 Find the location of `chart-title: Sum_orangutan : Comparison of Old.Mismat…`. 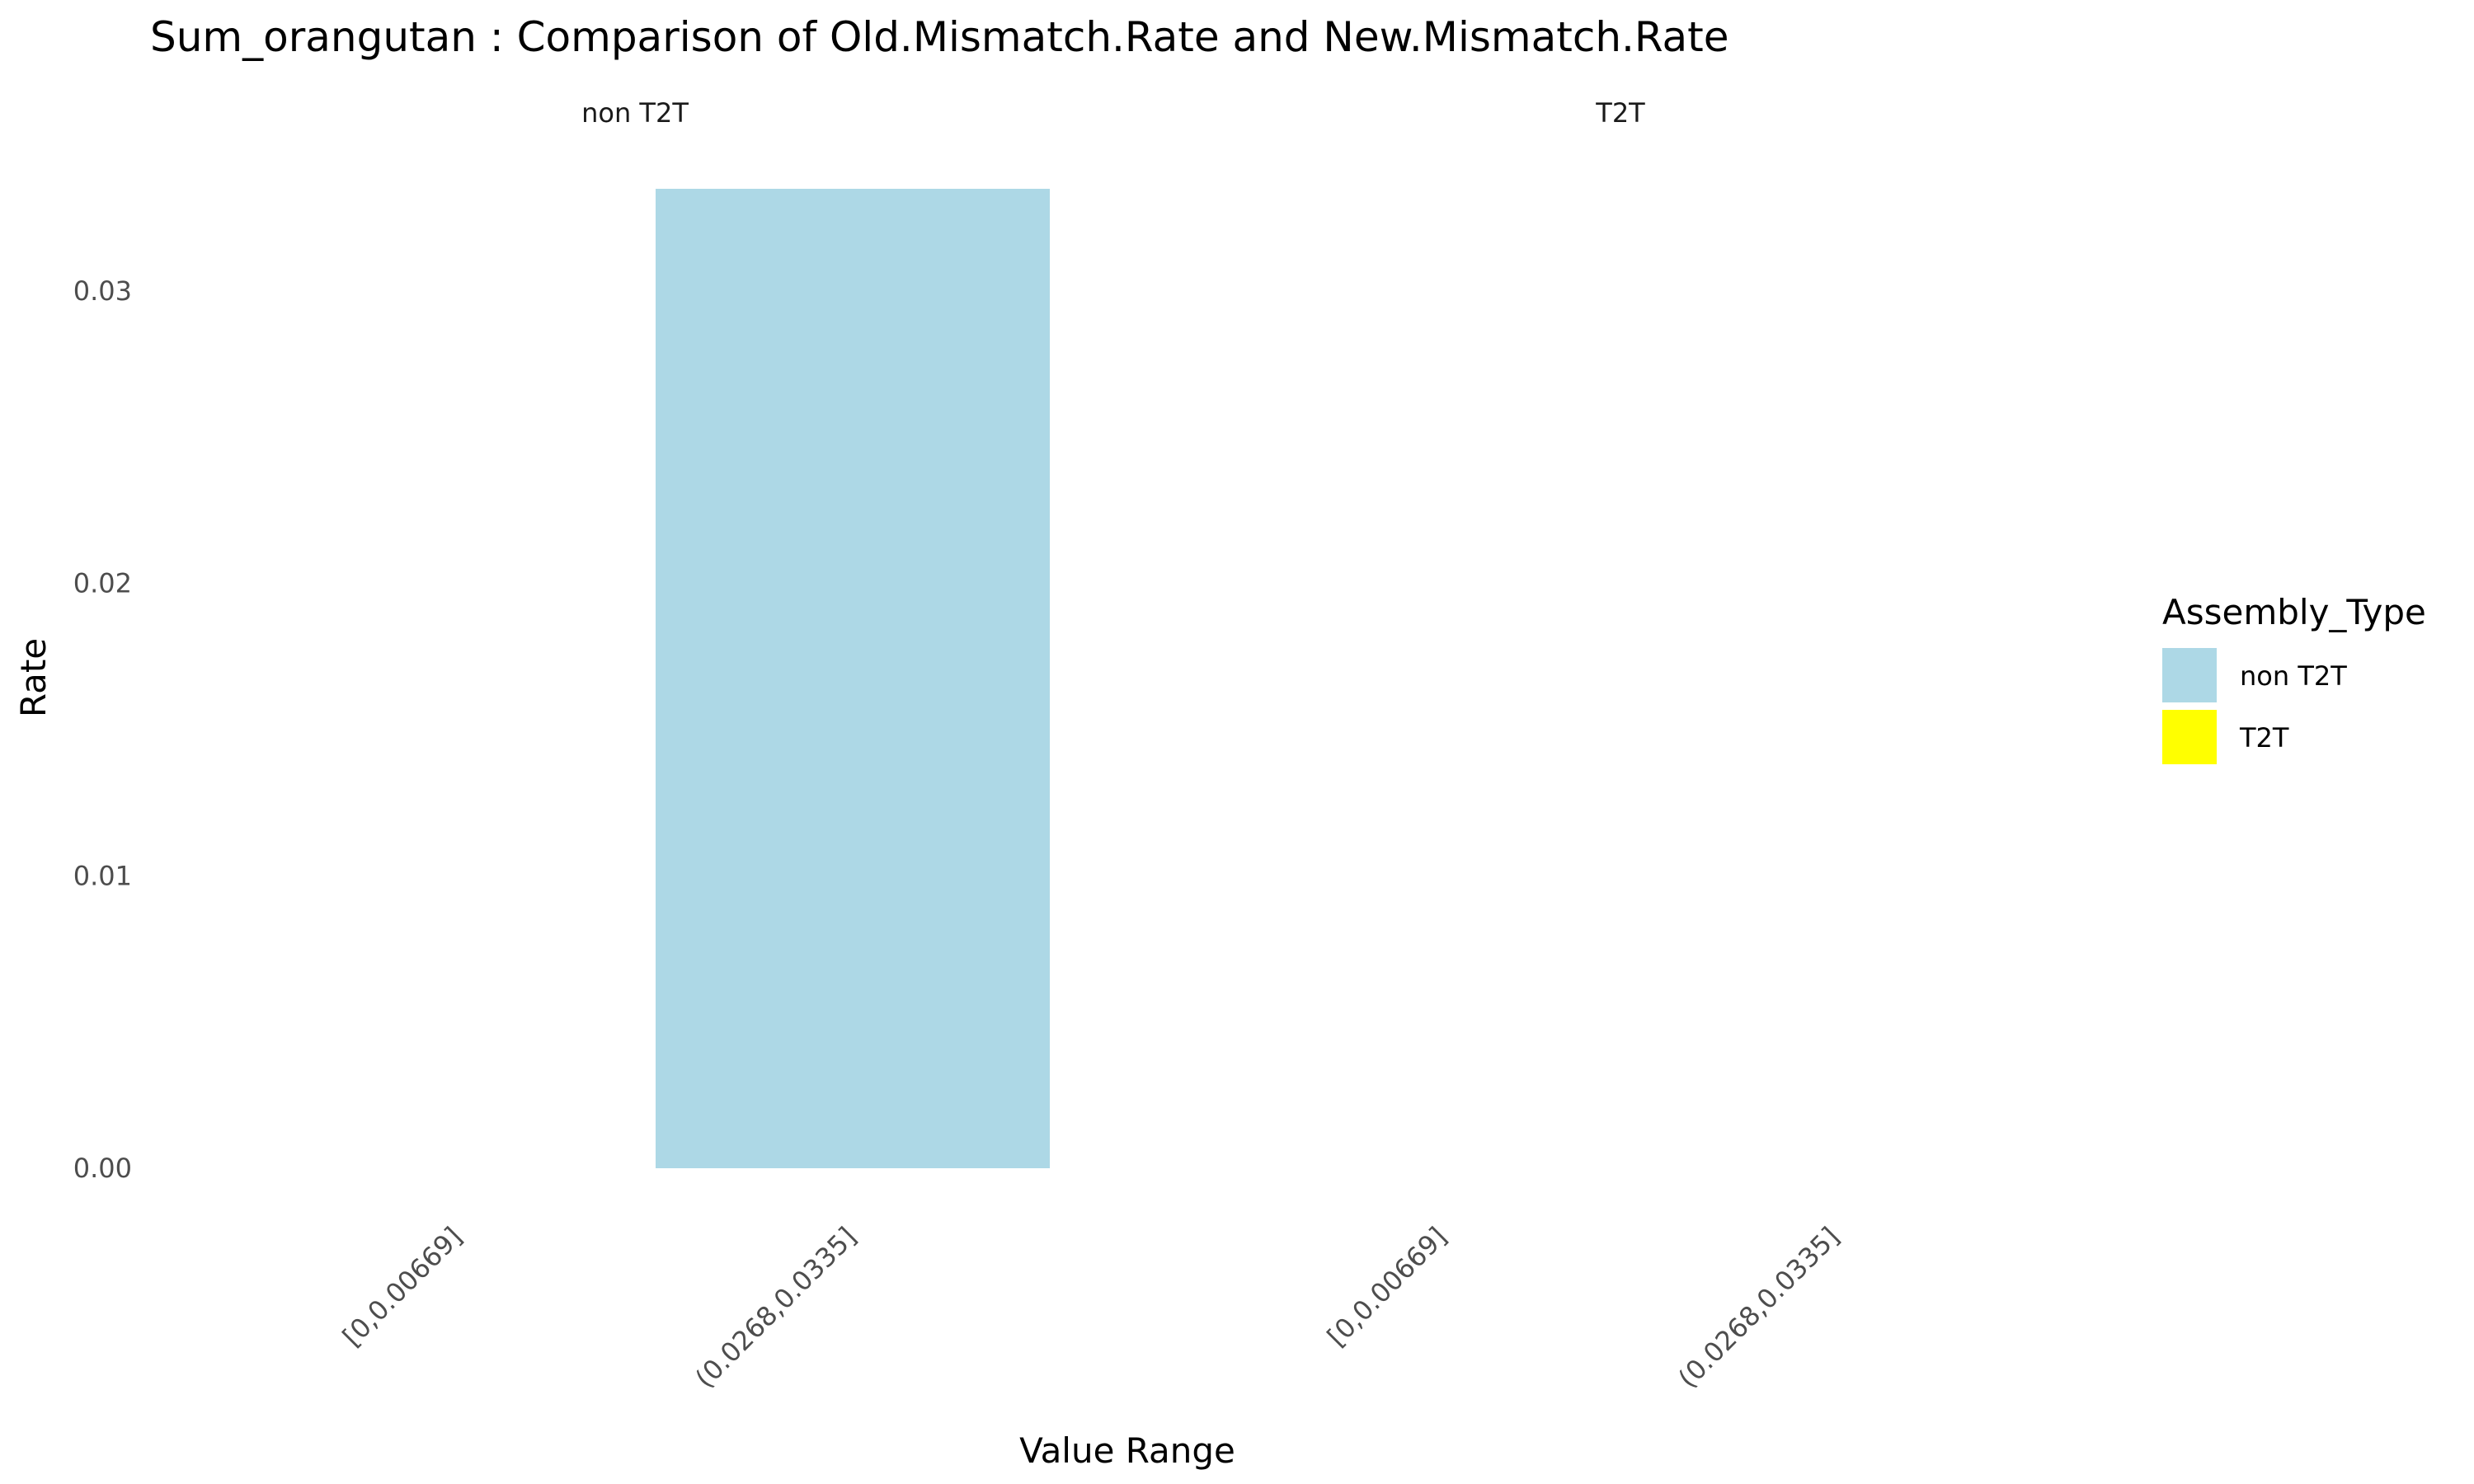

chart-title: Sum_orangutan : Comparison of Old.Mismat… is located at coordinates (939, 37).